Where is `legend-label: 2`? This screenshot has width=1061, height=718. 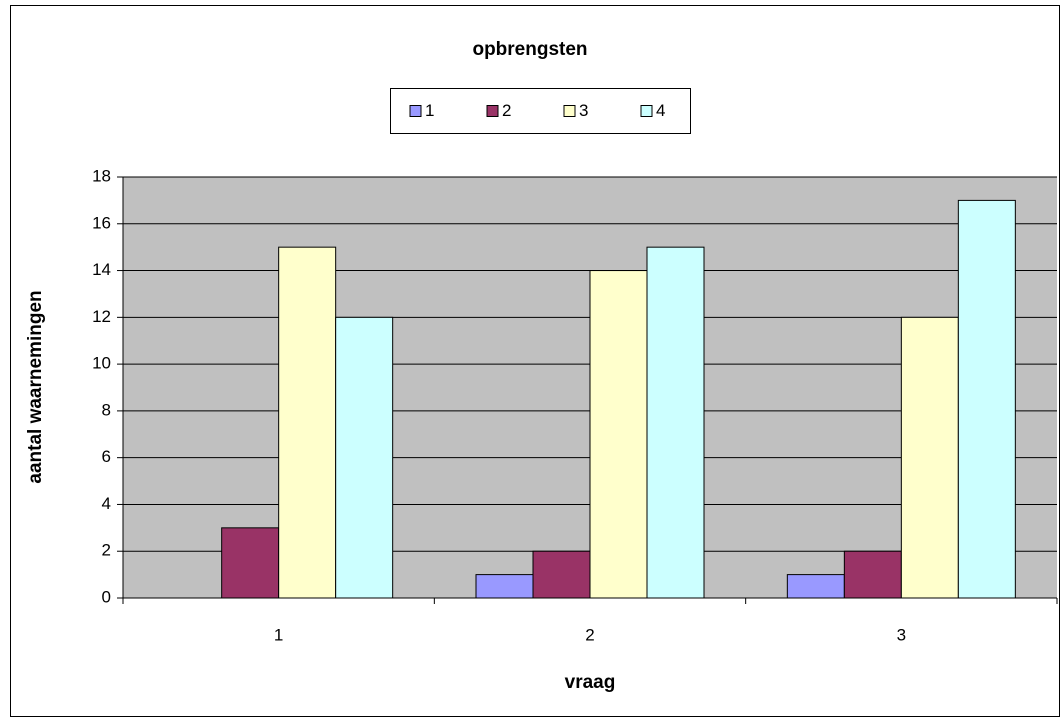
legend-label: 2 is located at coordinates (506, 110).